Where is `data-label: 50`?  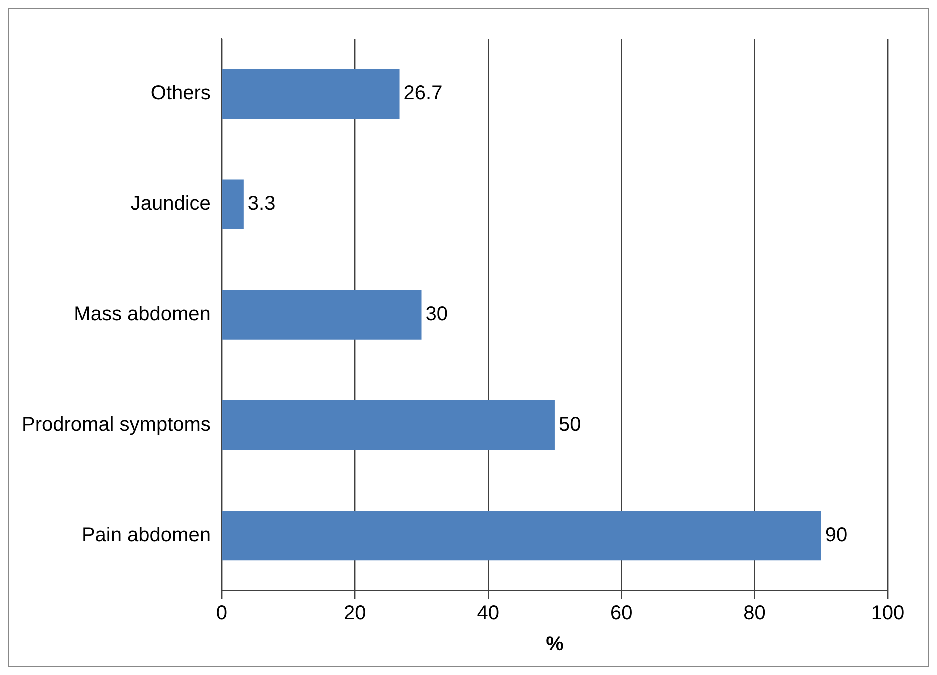 data-label: 50 is located at coordinates (570, 425).